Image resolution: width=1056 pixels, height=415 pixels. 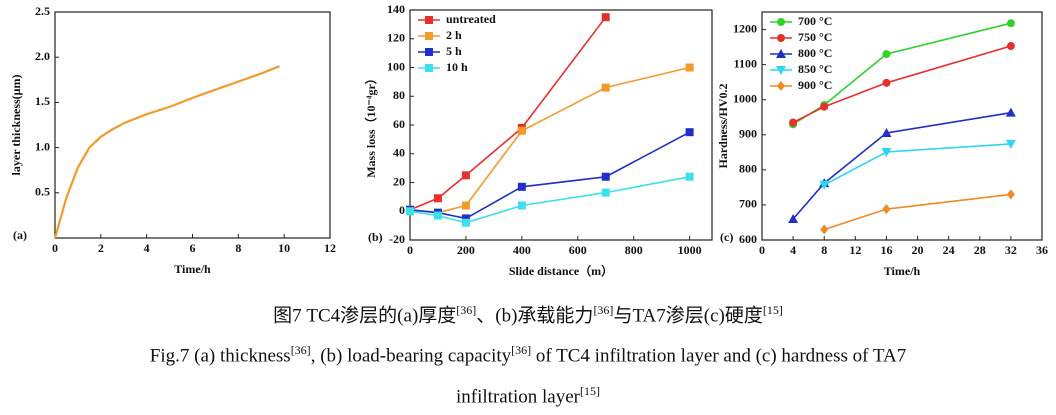 I want to click on legend-label: 2 h, so click(x=454, y=35).